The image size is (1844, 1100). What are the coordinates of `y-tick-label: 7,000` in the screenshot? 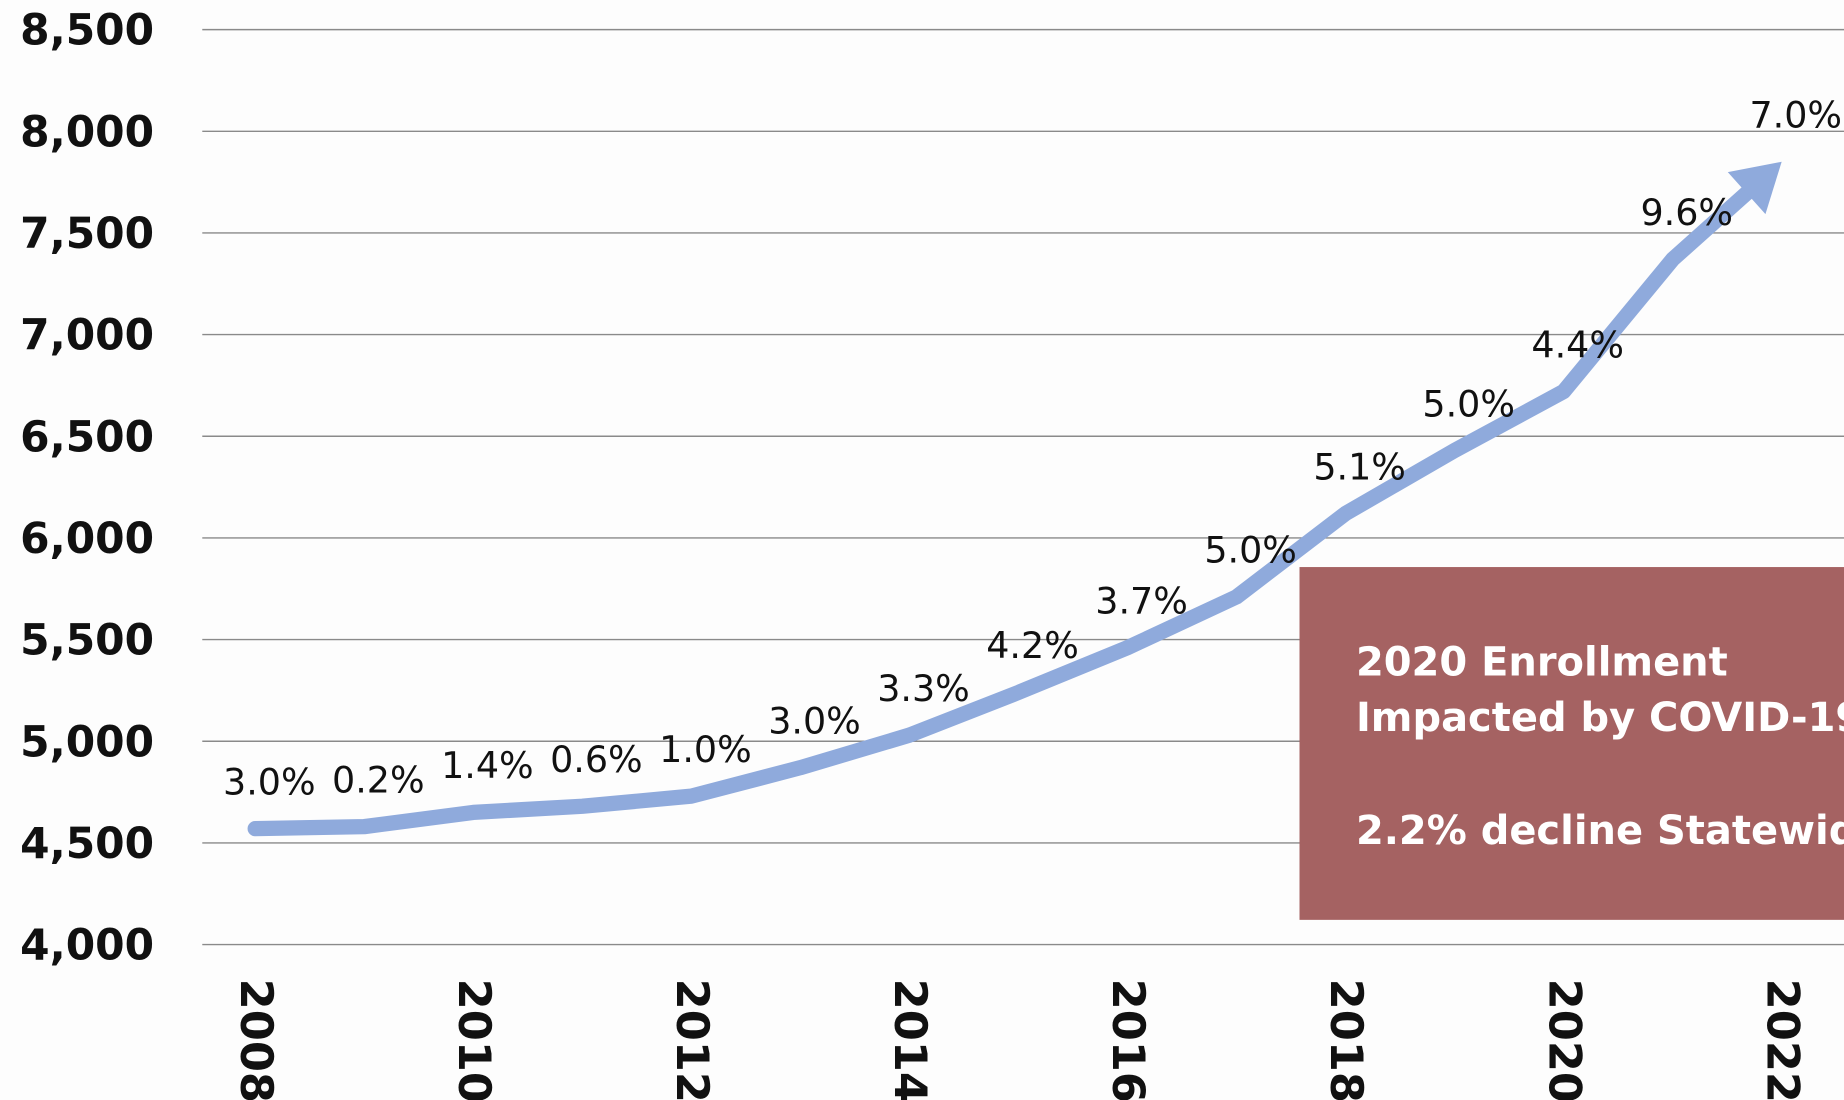 It's located at (87, 335).